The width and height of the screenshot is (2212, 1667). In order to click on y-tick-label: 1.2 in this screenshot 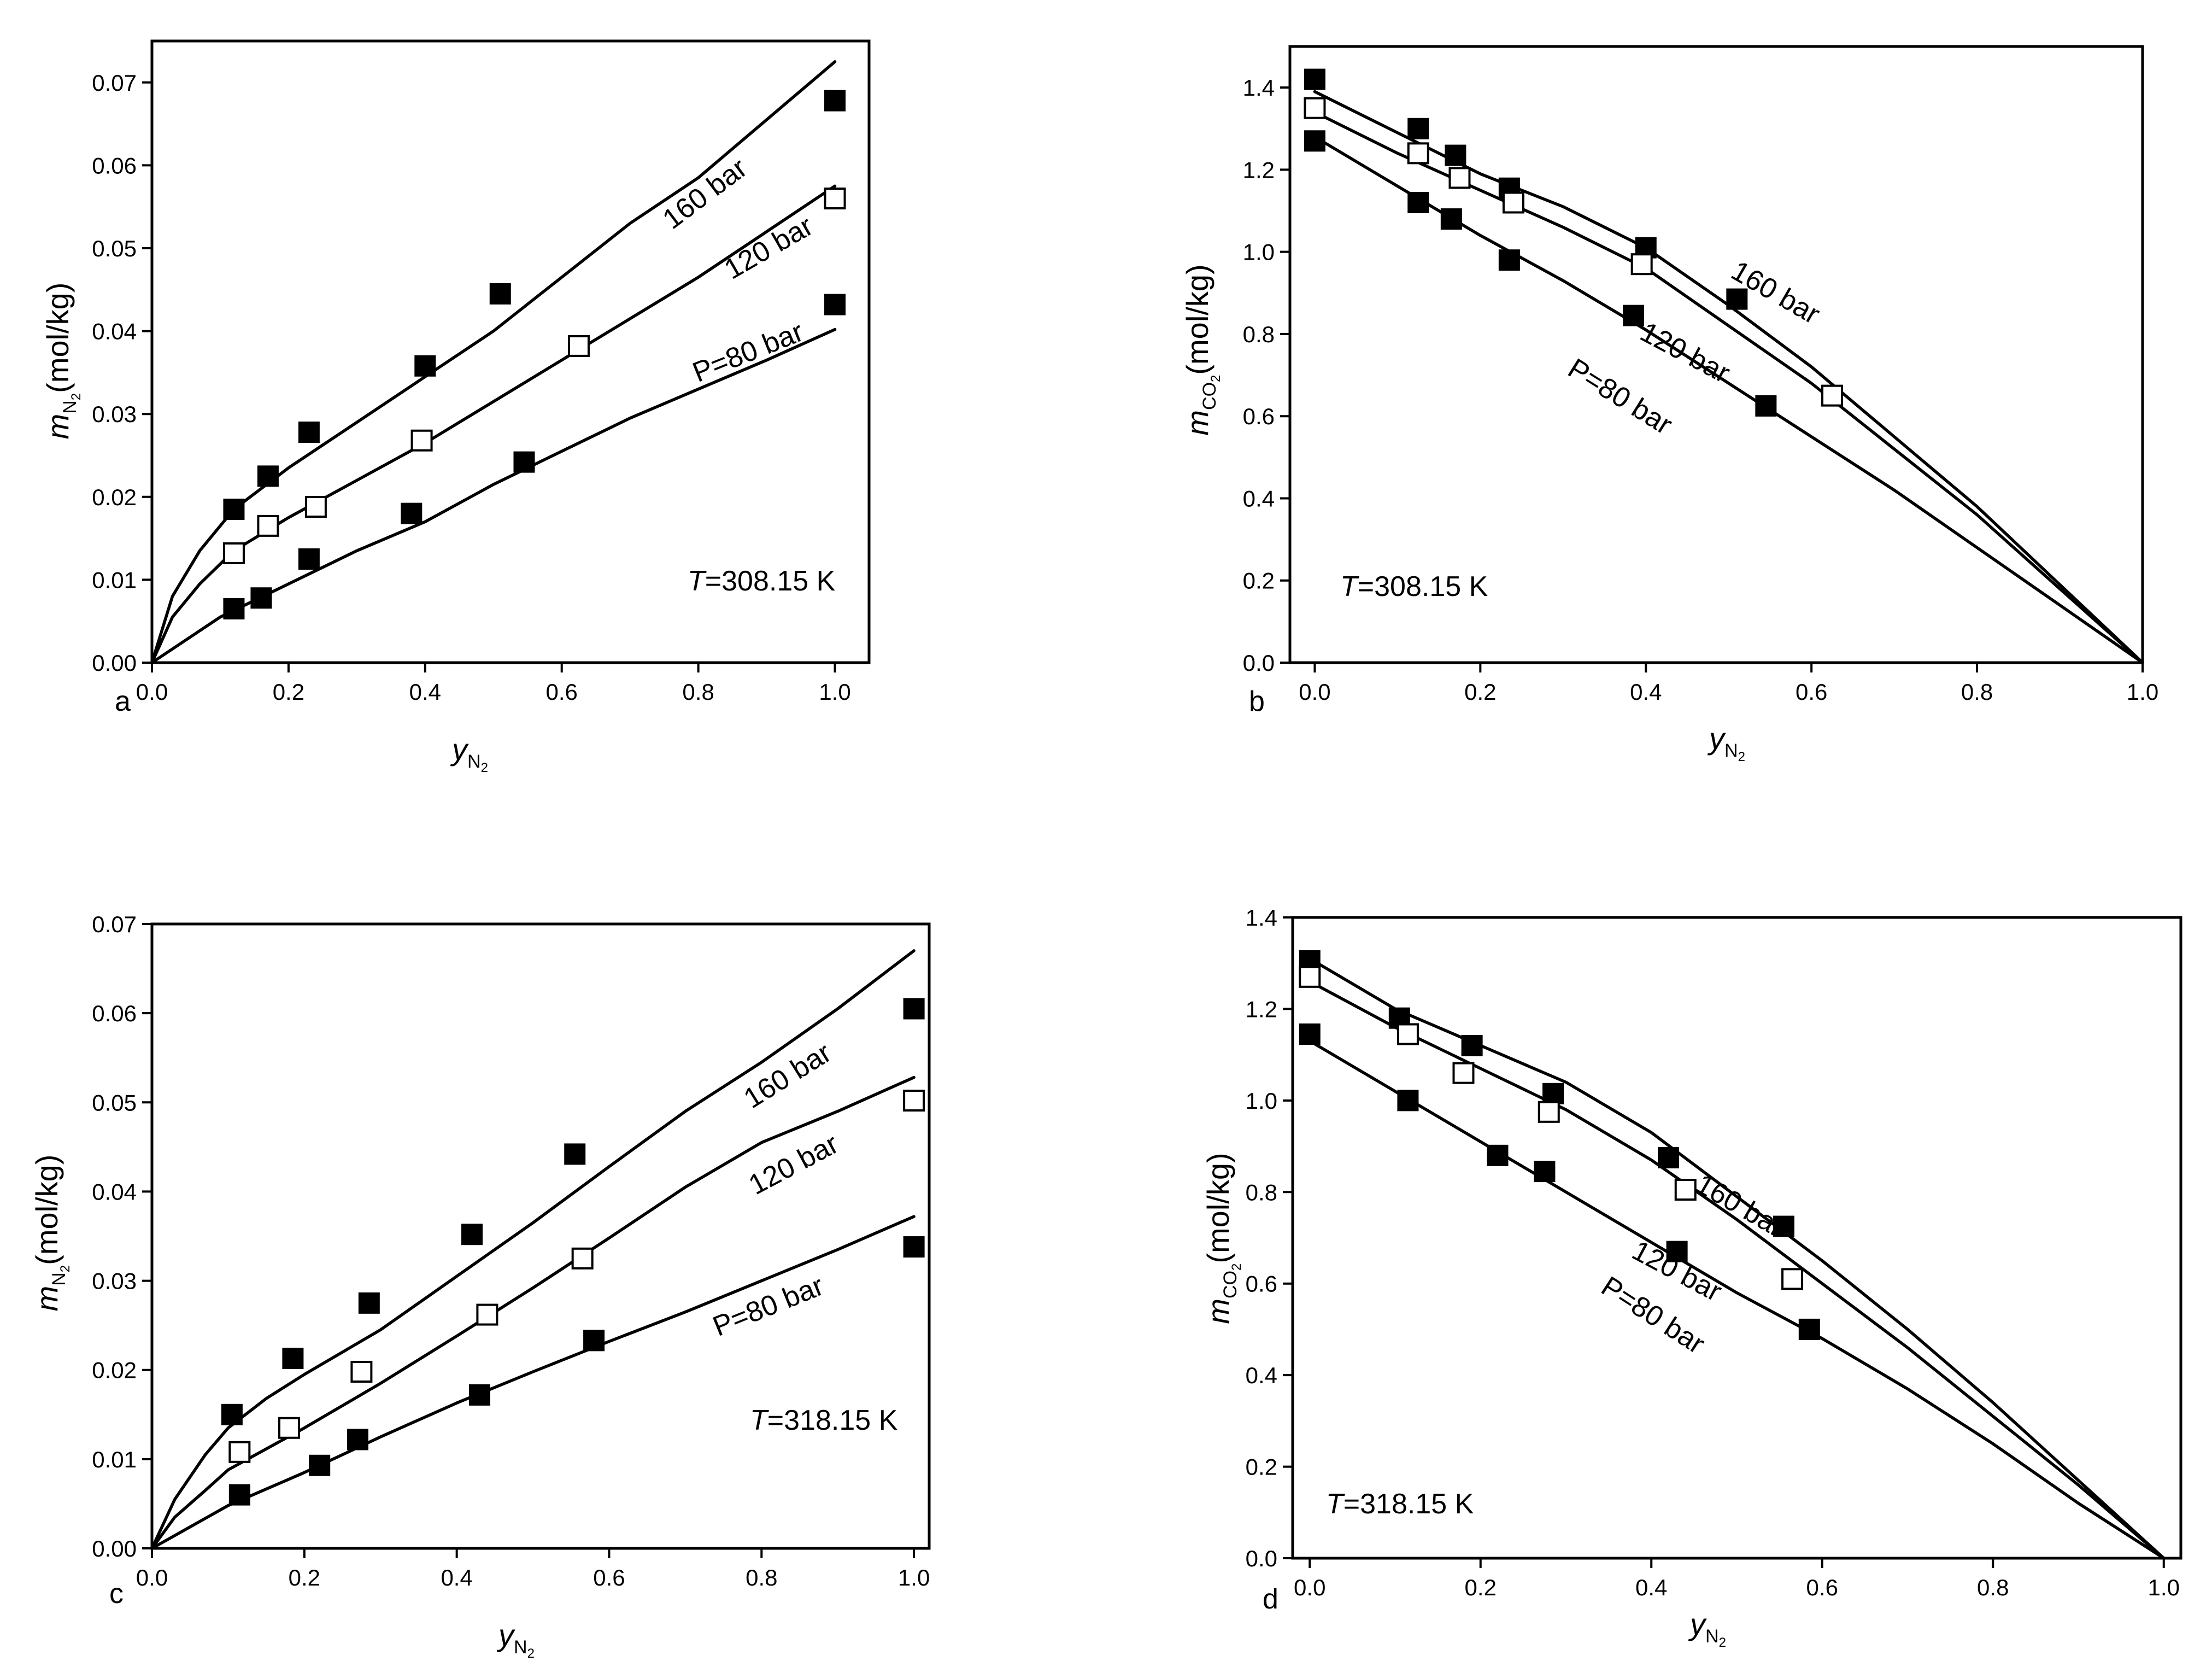, I will do `click(1262, 1009)`.